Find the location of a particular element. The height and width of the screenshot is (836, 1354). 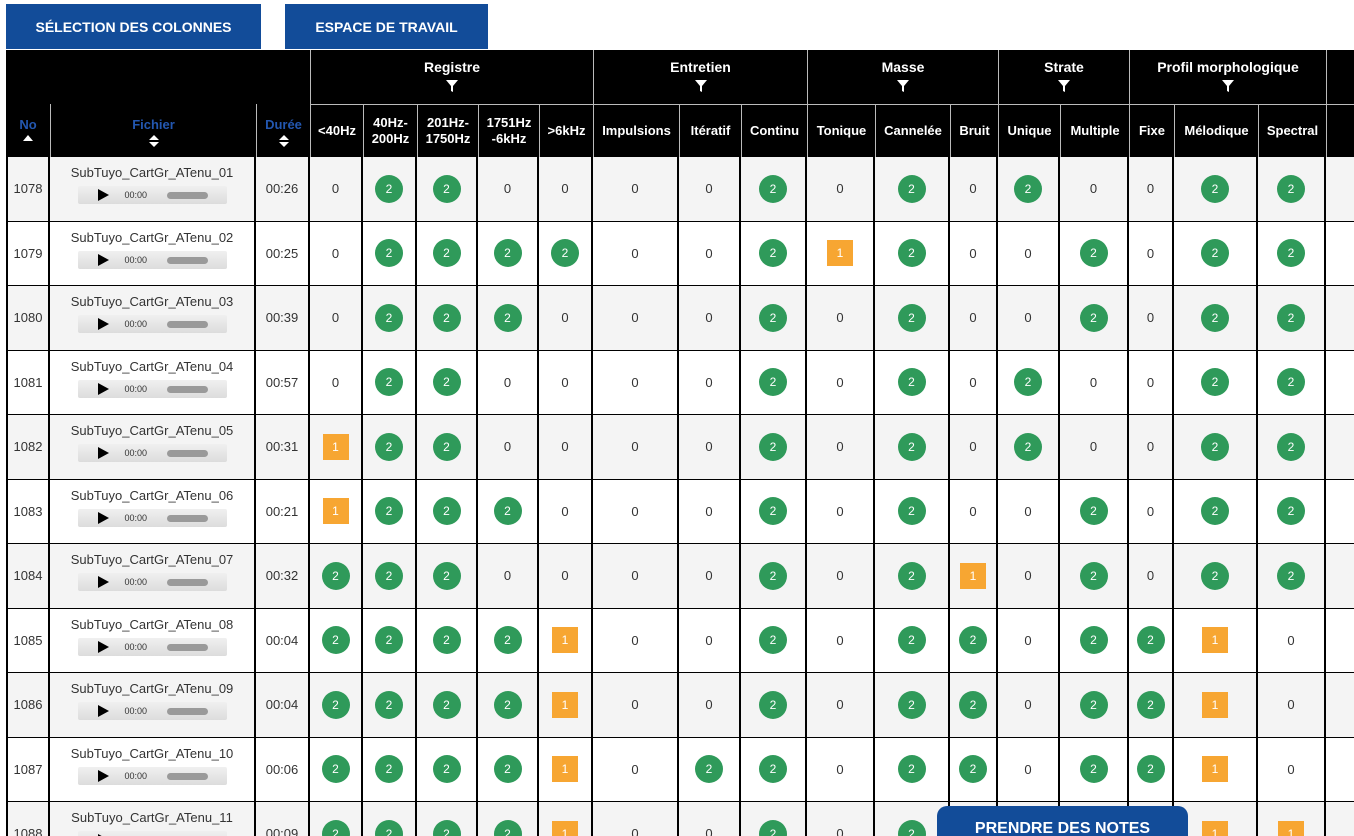

file-name: SubTuyo_CartGr_ATenu_03 is located at coordinates (152, 301).